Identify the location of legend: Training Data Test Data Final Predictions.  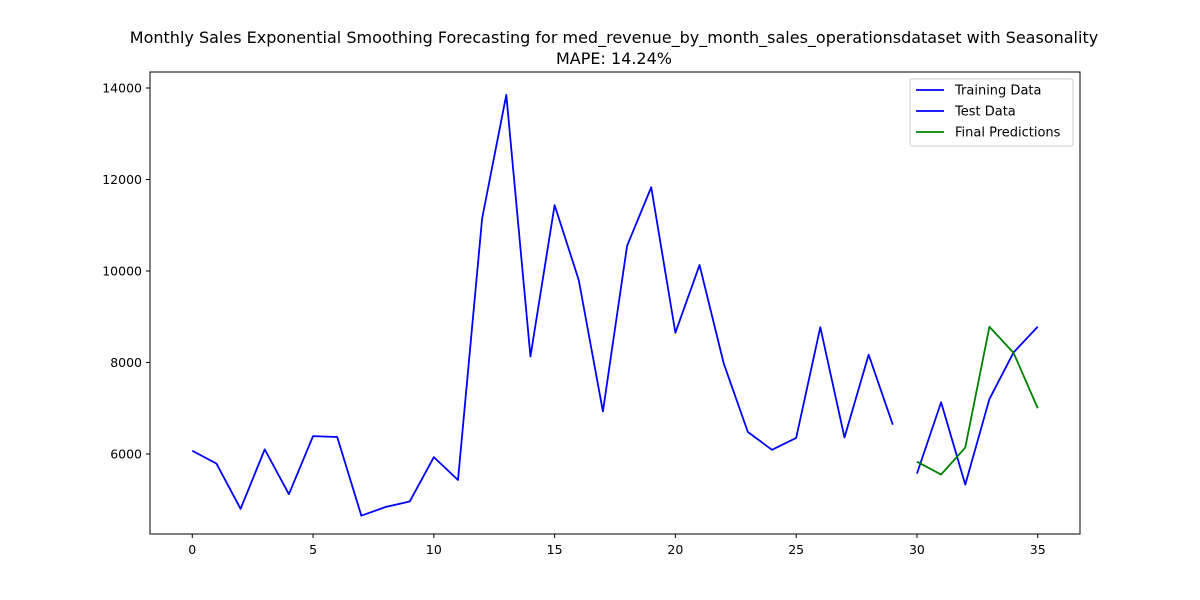
(991, 112).